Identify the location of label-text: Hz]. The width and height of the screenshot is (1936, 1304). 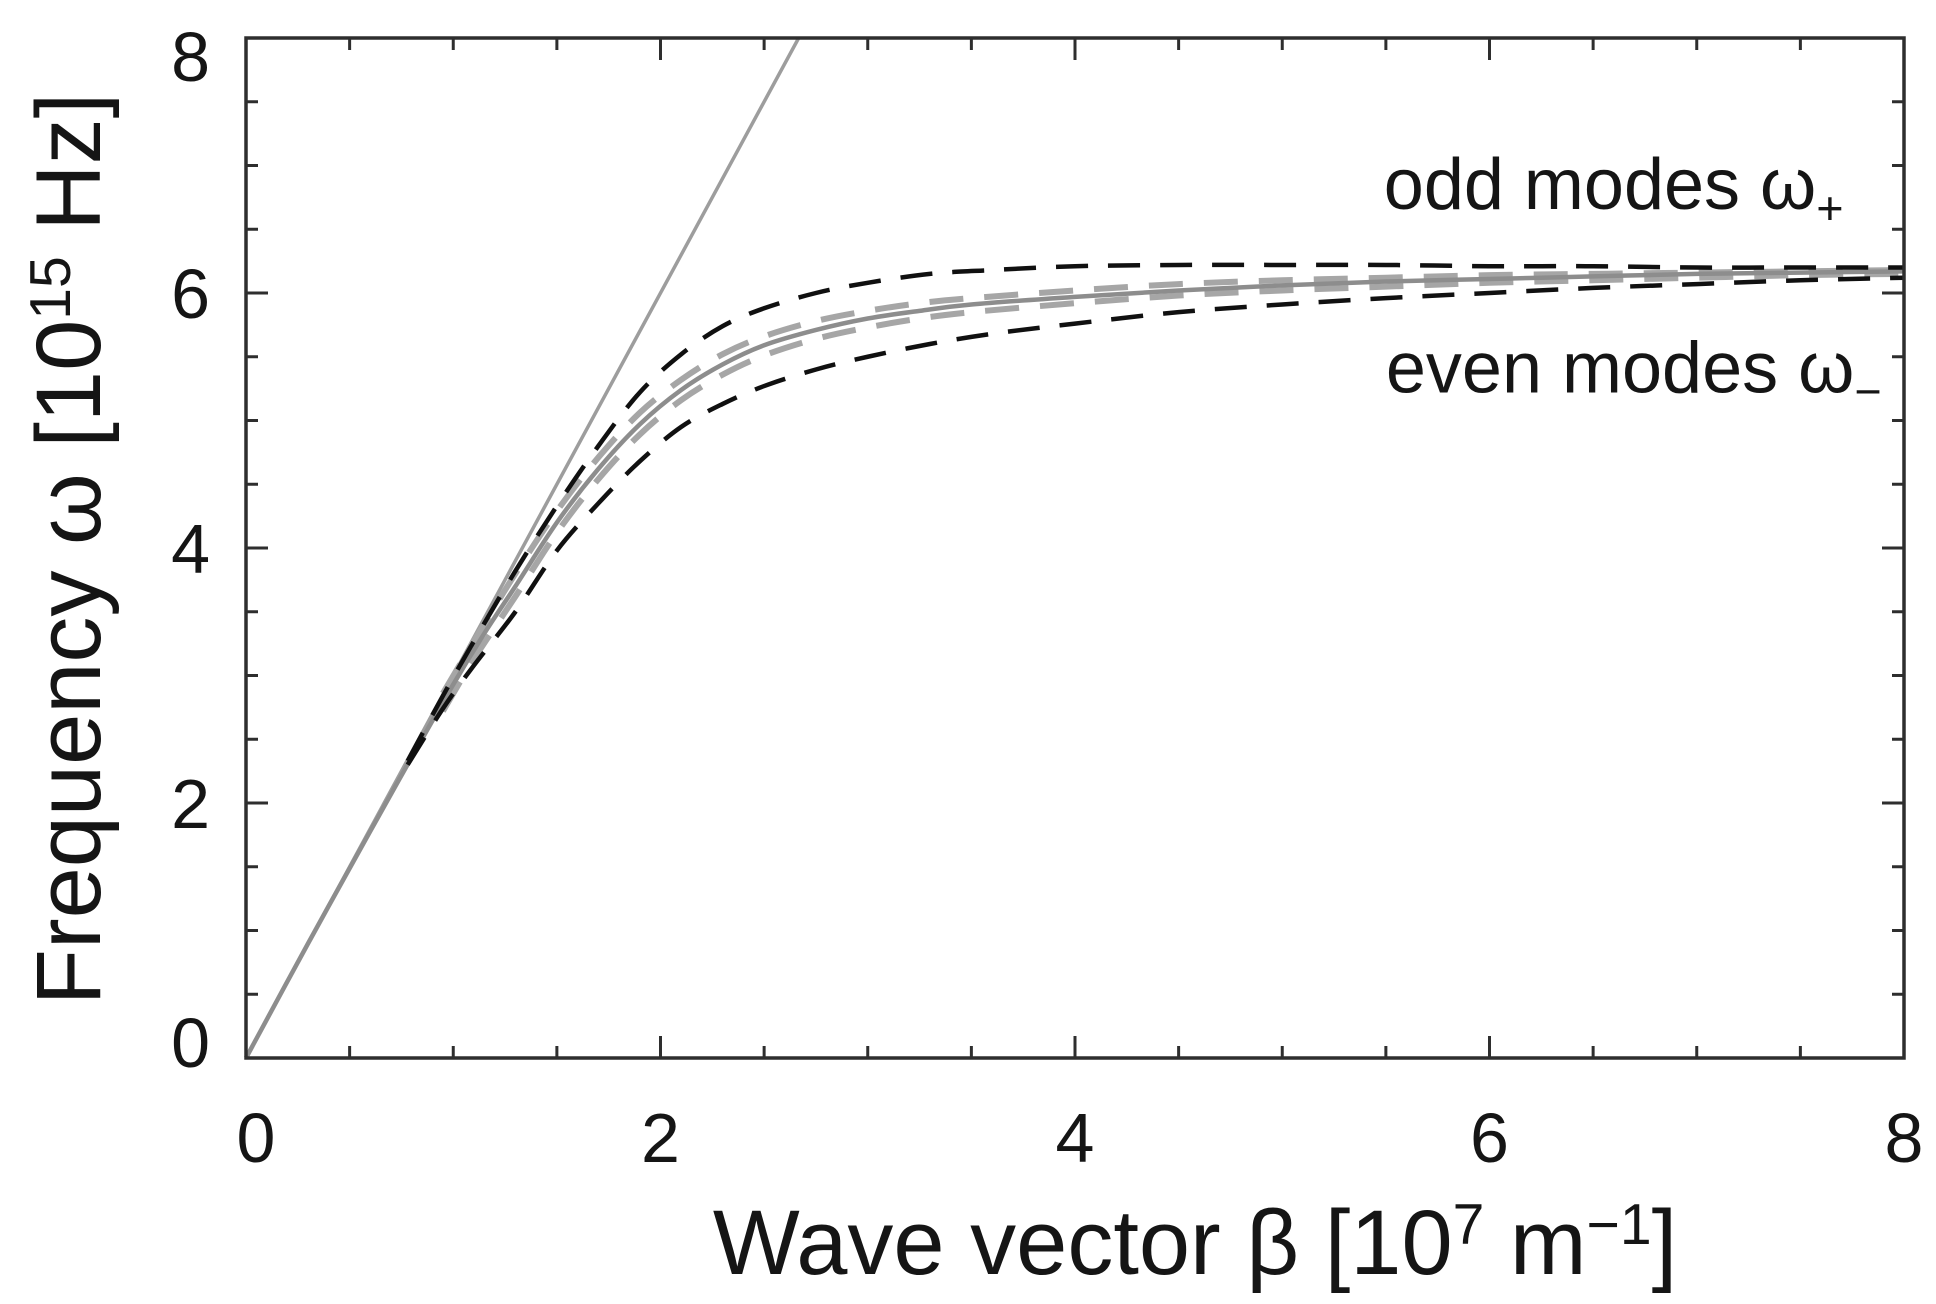
(69, 175).